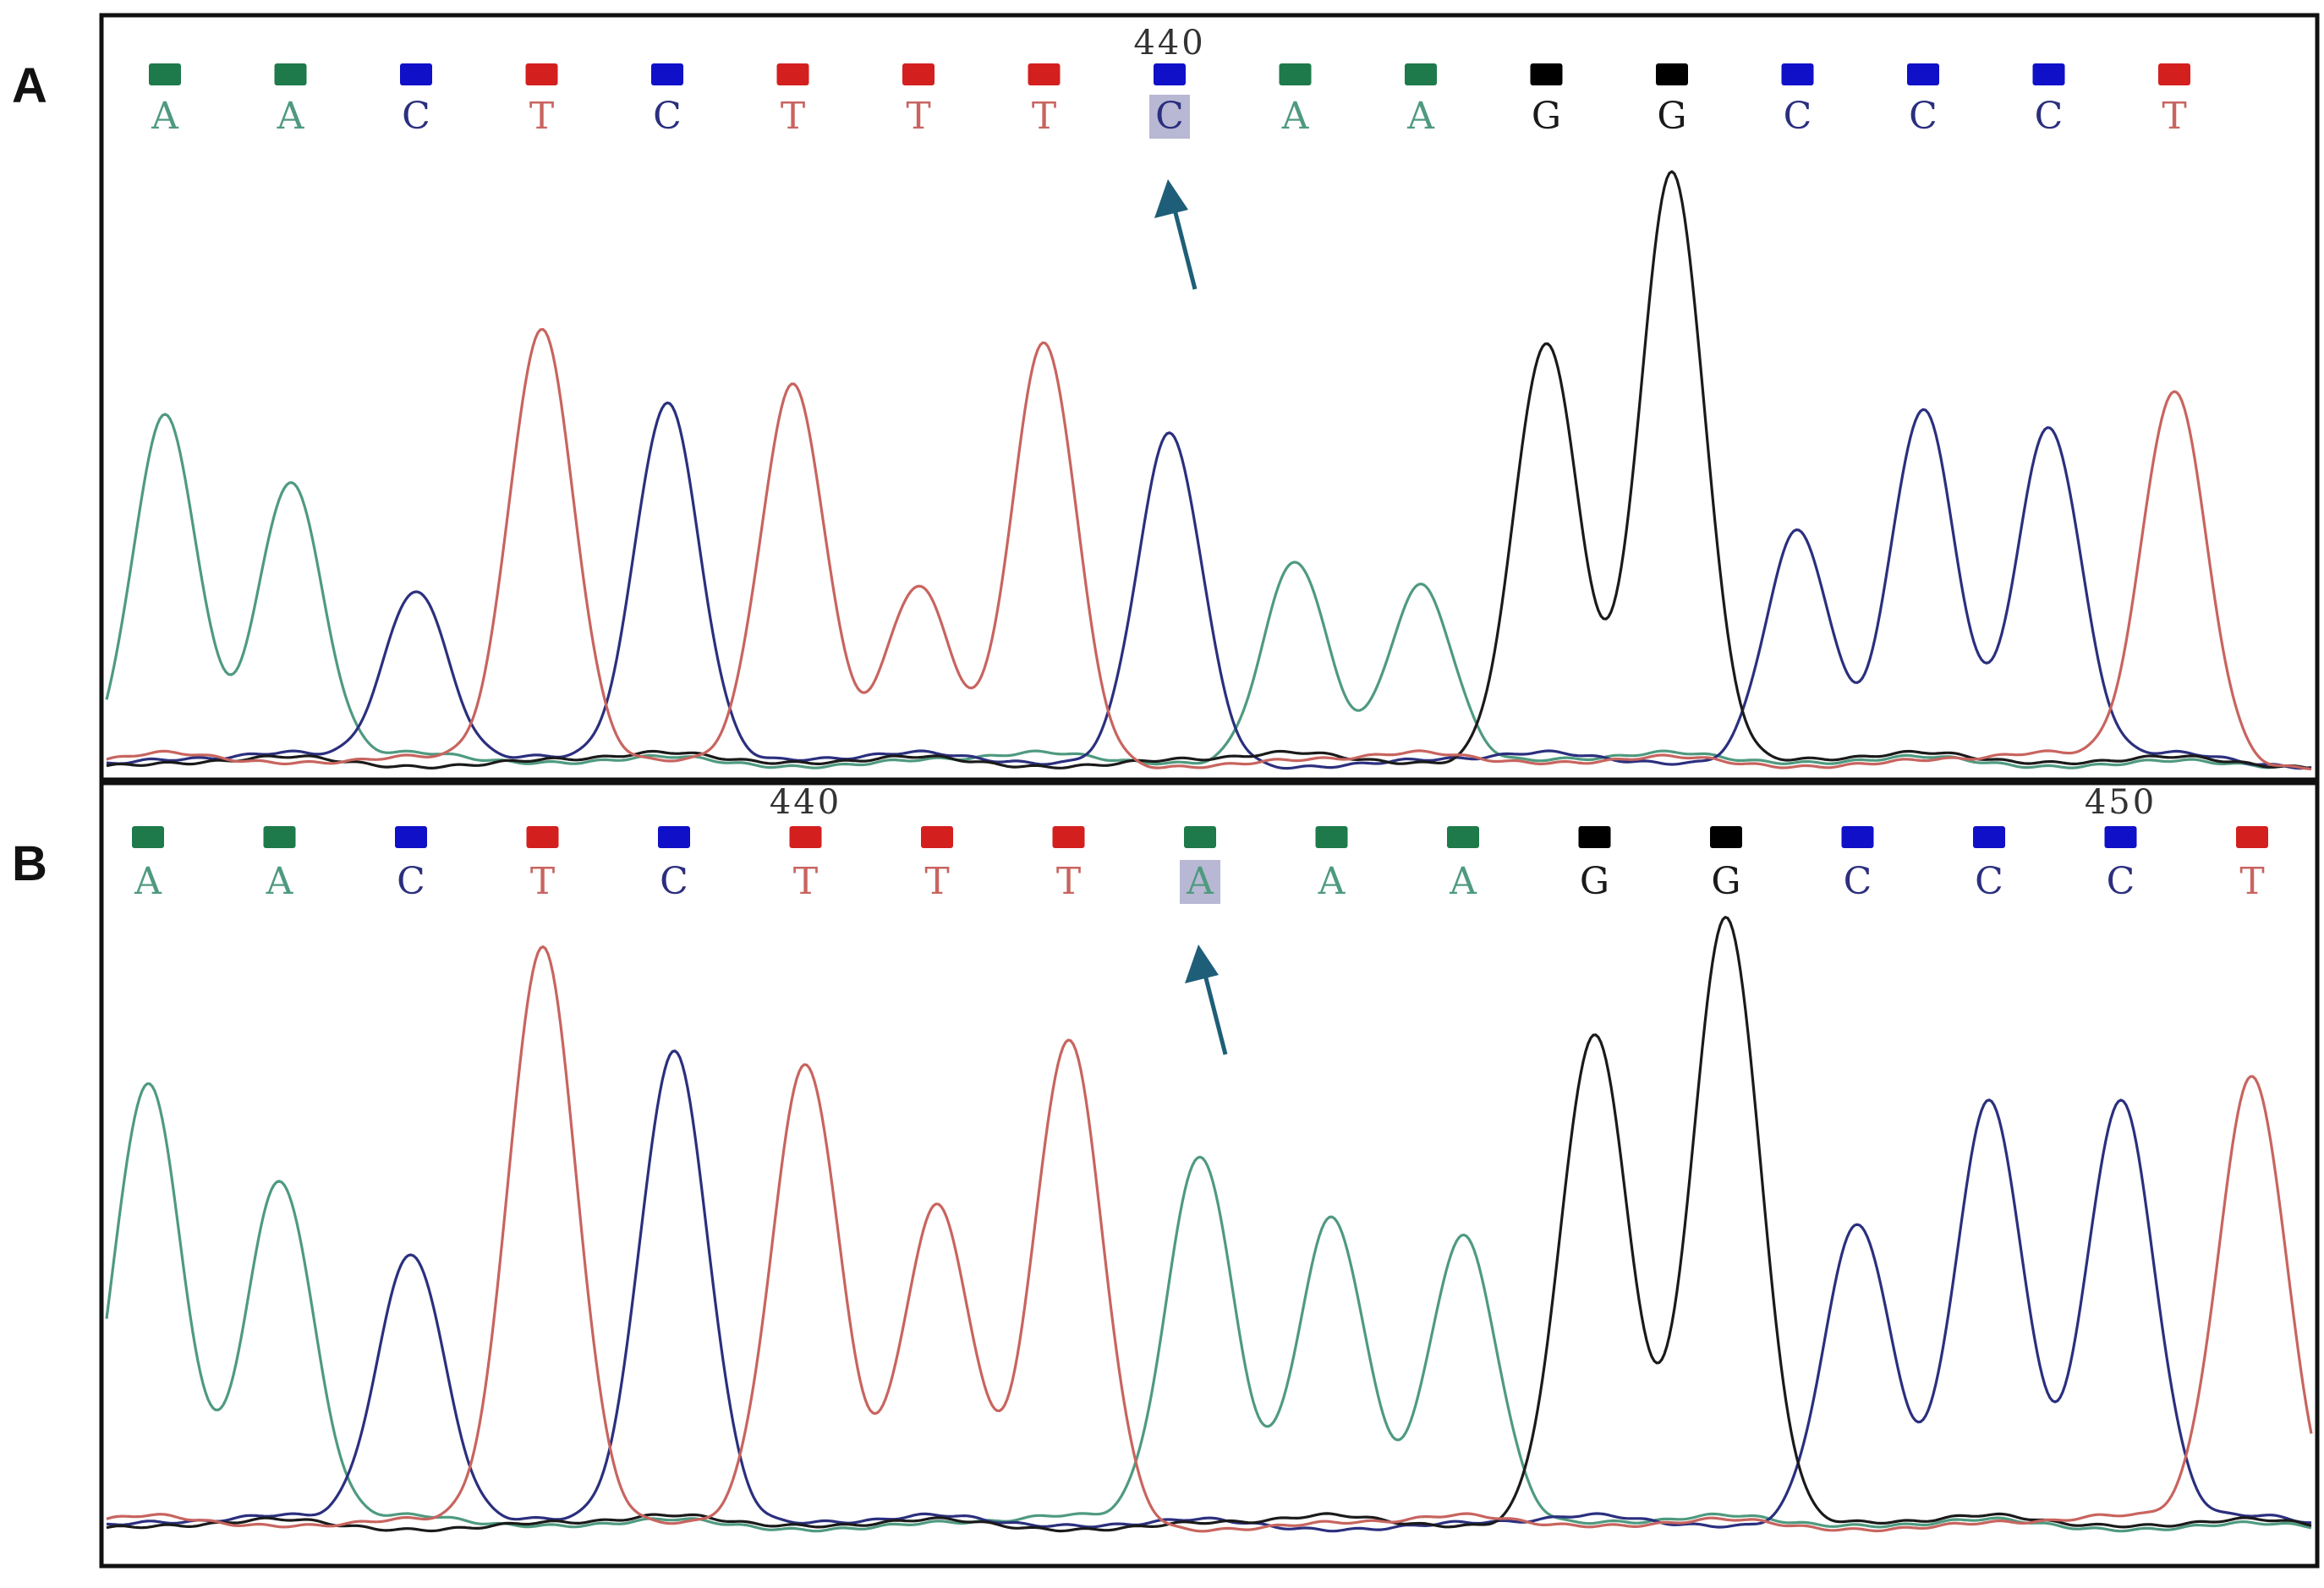  What do you see at coordinates (30, 85) in the screenshot?
I see `panel-label-a: A` at bounding box center [30, 85].